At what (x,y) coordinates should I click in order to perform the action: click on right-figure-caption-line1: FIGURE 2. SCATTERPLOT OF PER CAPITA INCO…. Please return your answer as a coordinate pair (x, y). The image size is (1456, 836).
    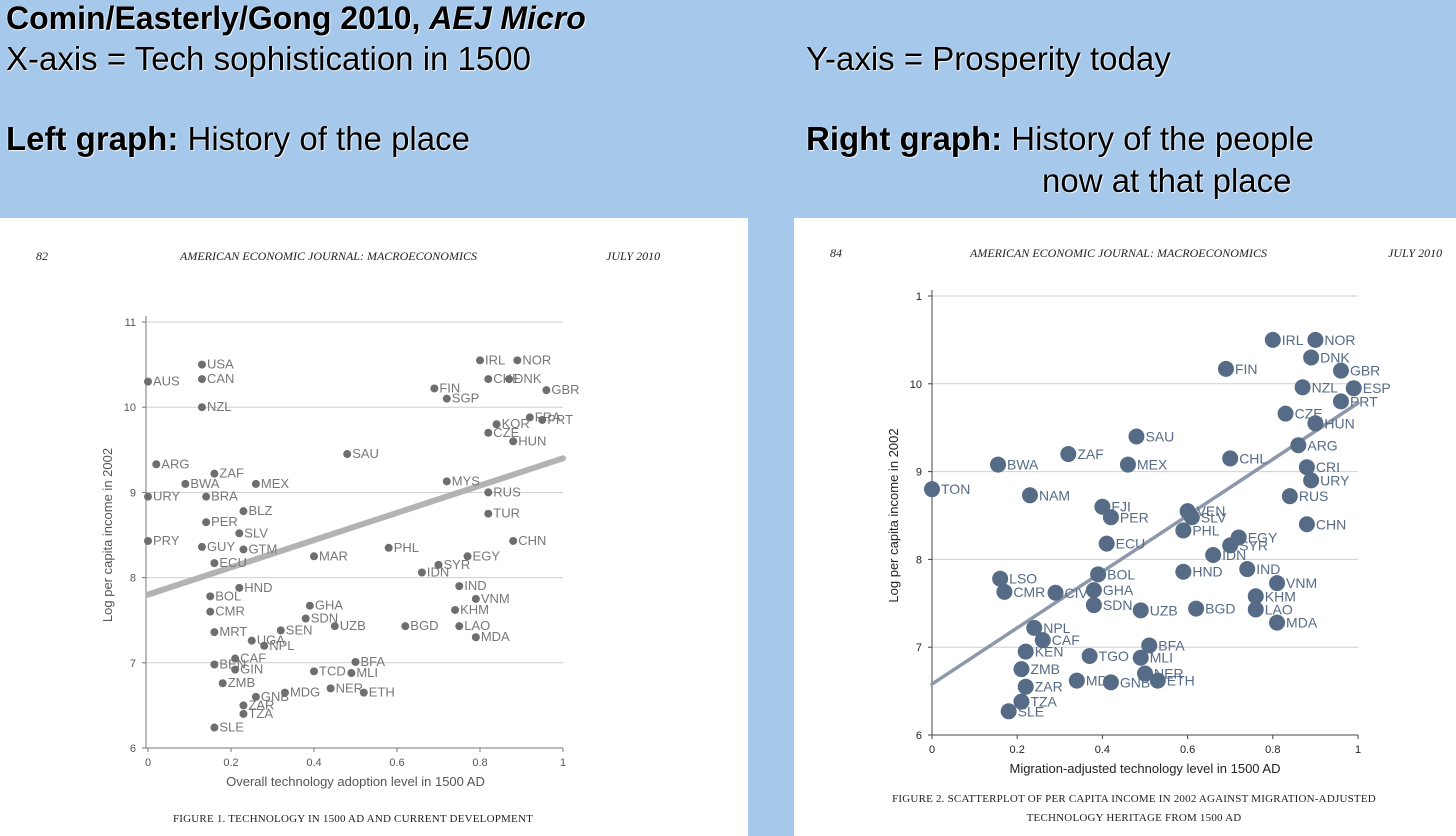
    Looking at the image, I should click on (1134, 799).